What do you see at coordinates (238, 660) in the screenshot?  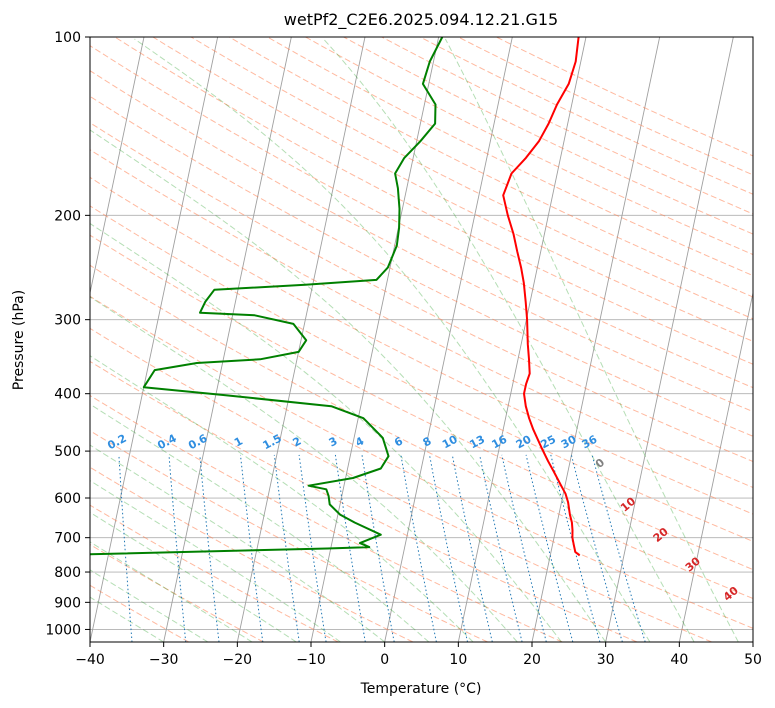 I see `x-tick-label: −20` at bounding box center [238, 660].